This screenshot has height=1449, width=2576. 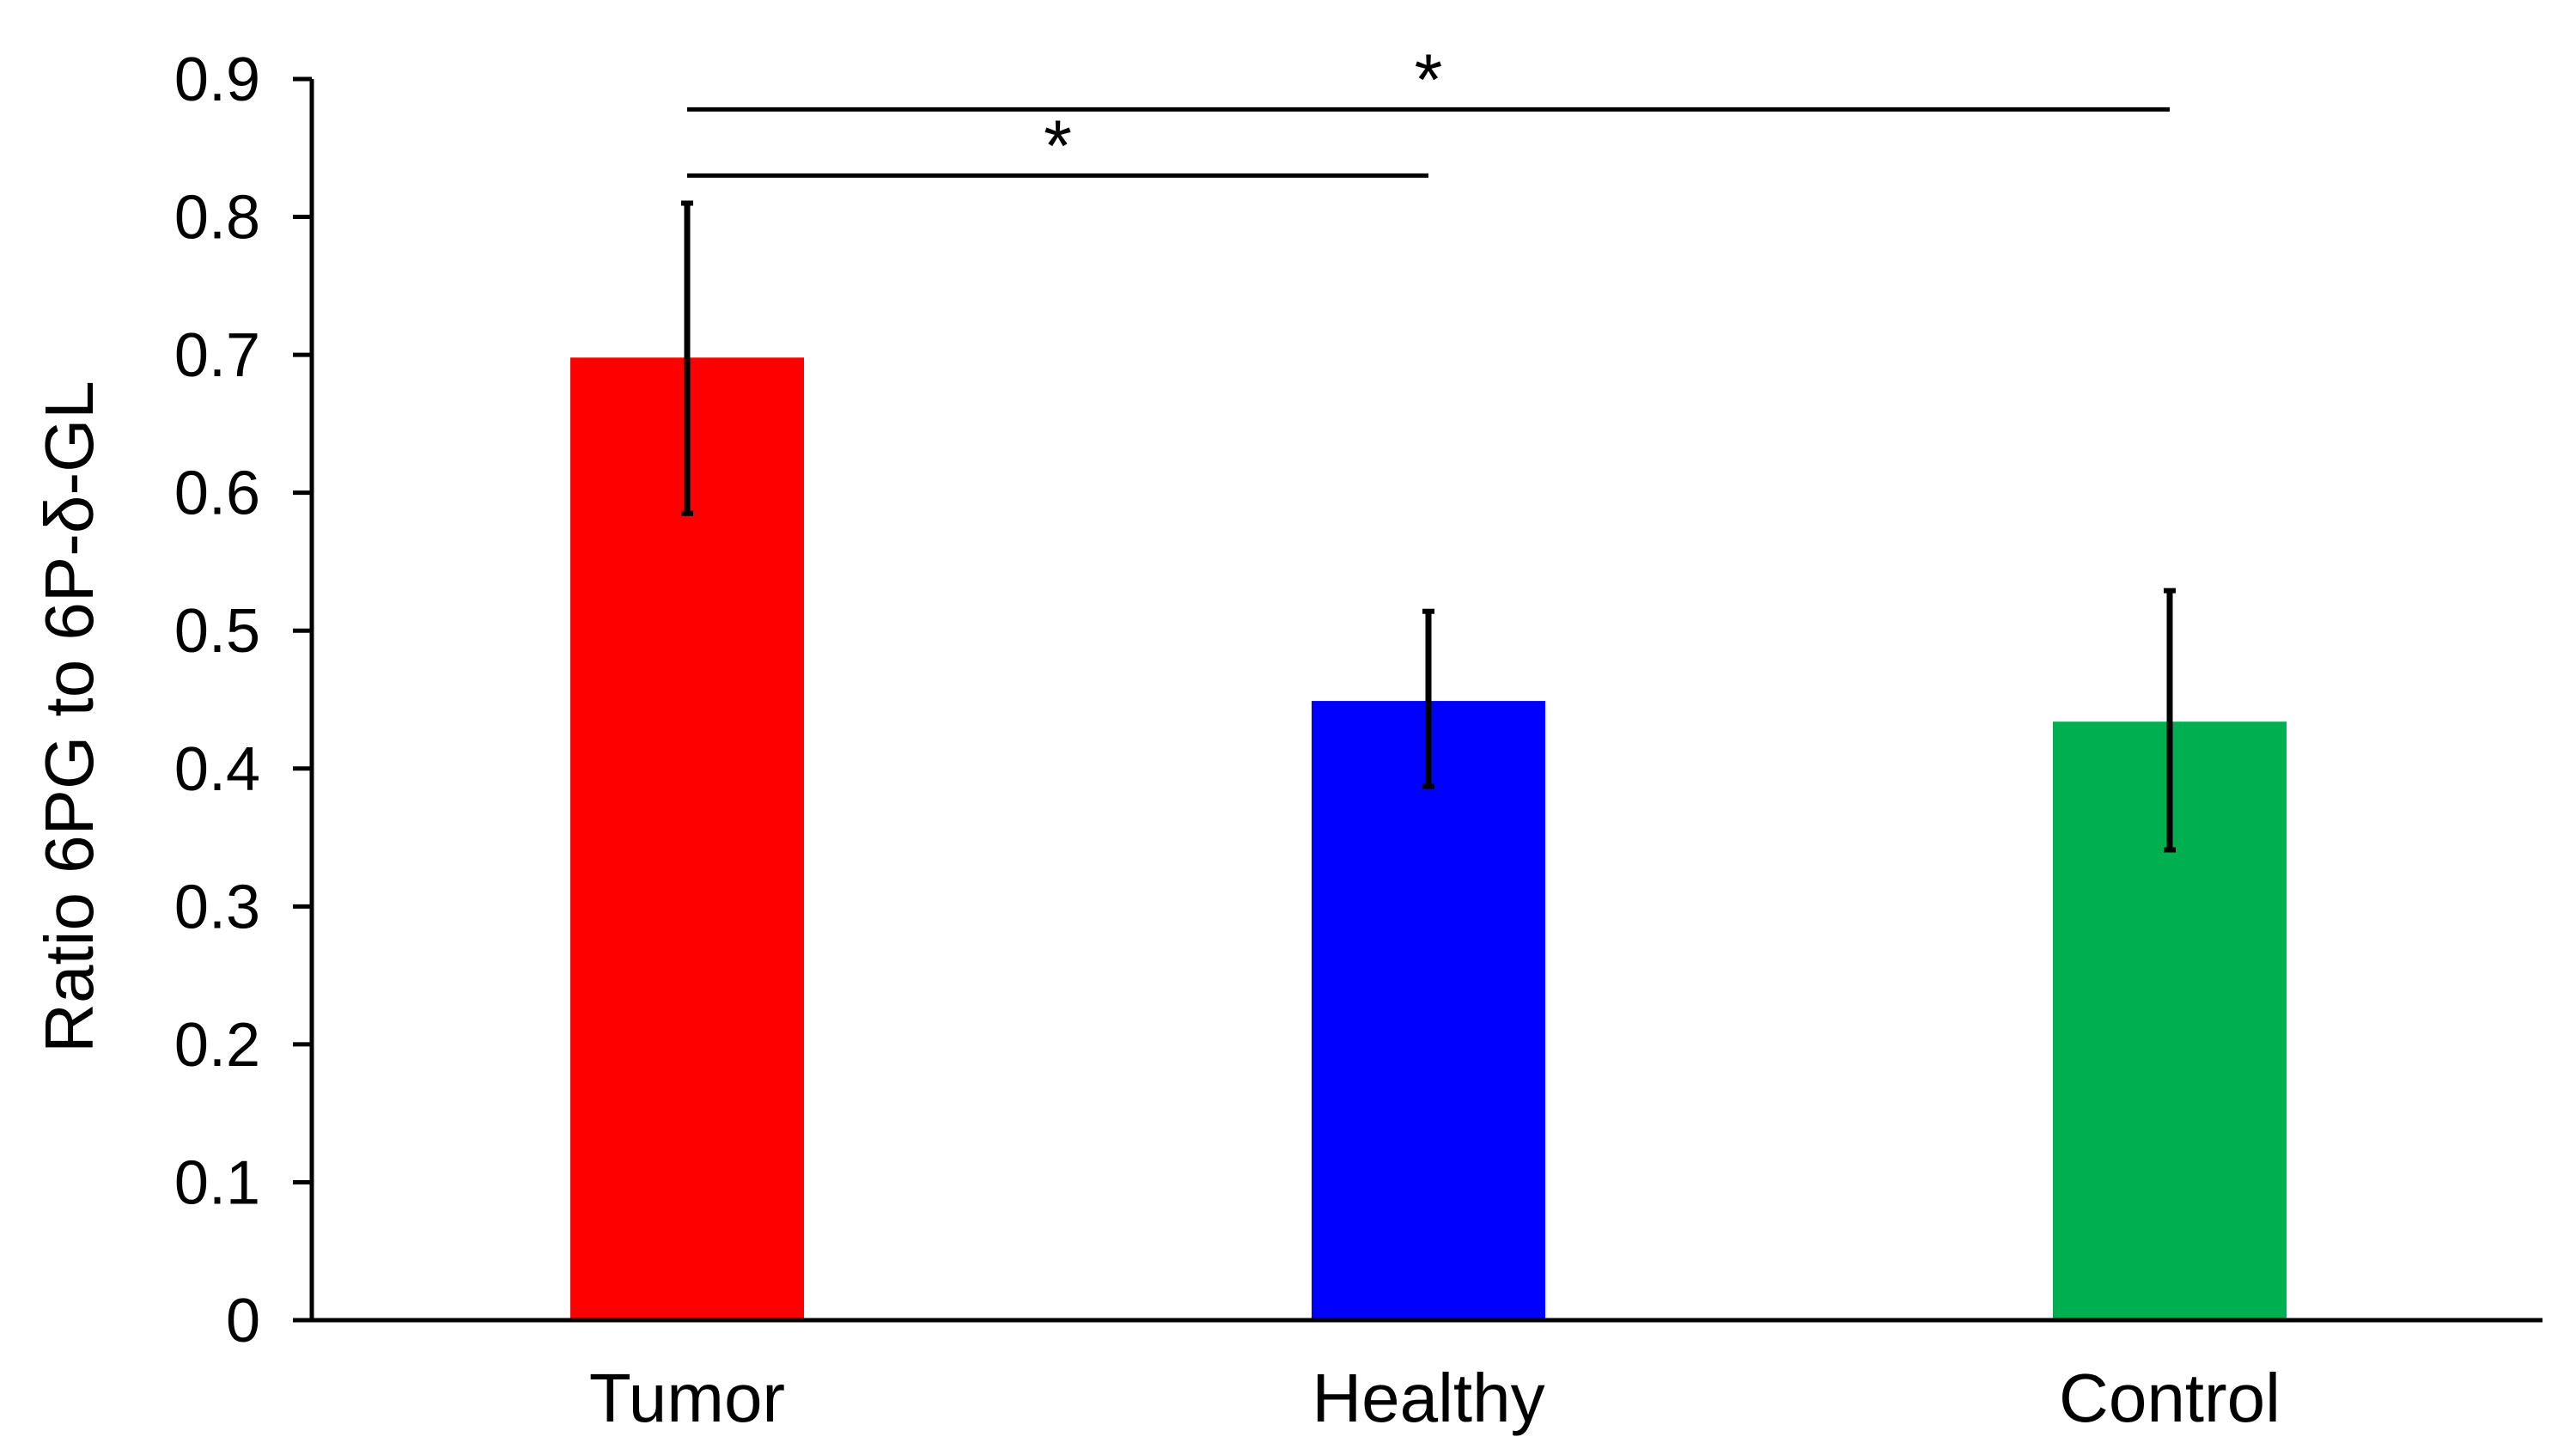 What do you see at coordinates (1428, 698) in the screenshot?
I see `error-bar-healthy` at bounding box center [1428, 698].